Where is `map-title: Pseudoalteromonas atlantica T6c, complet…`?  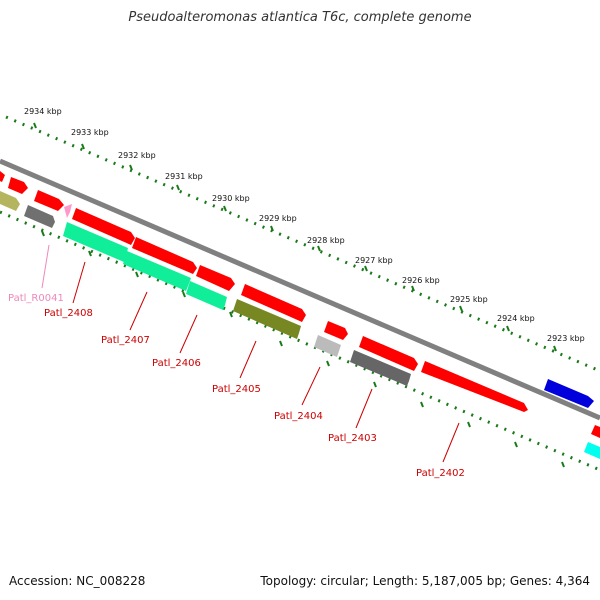
map-title: Pseudoalteromonas atlantica T6c, complet… is located at coordinates (300, 17).